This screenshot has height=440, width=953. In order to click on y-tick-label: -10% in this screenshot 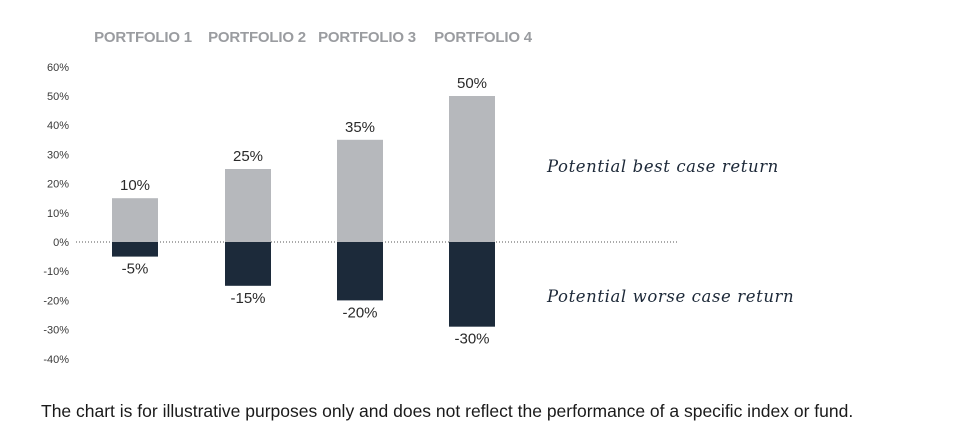, I will do `click(56, 272)`.